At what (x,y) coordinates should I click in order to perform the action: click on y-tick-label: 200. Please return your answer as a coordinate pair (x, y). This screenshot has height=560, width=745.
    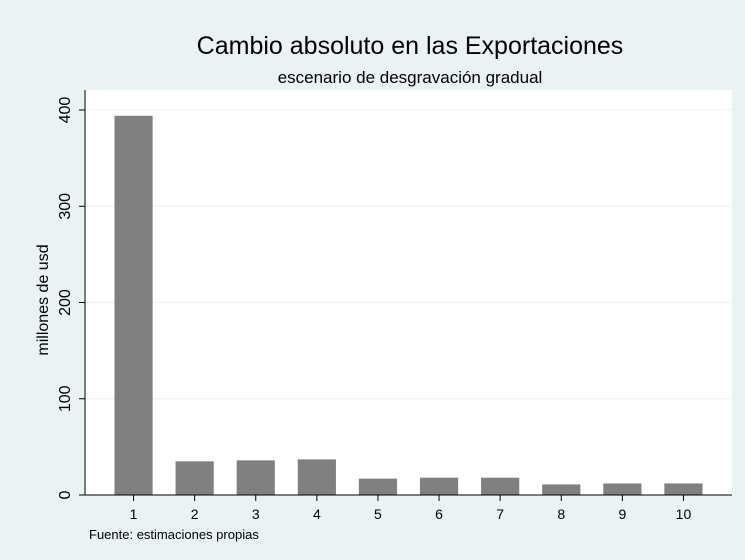
    Looking at the image, I should click on (65, 302).